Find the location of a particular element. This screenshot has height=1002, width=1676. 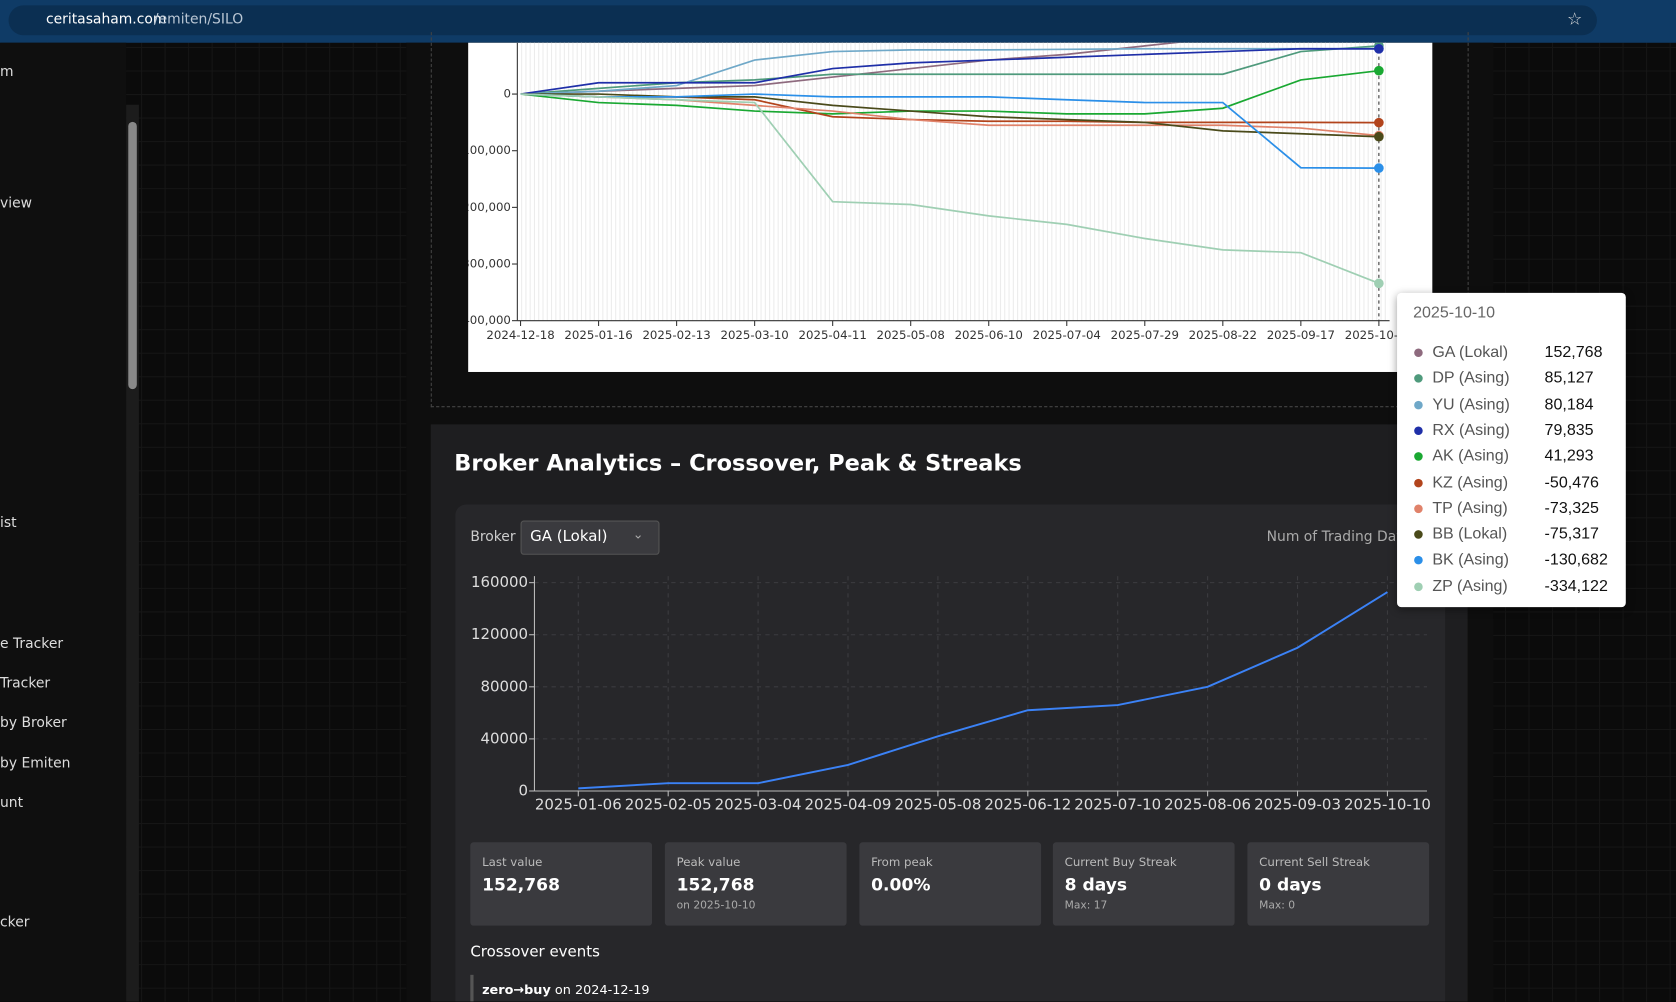

series-value: -75,317 is located at coordinates (1571, 534).